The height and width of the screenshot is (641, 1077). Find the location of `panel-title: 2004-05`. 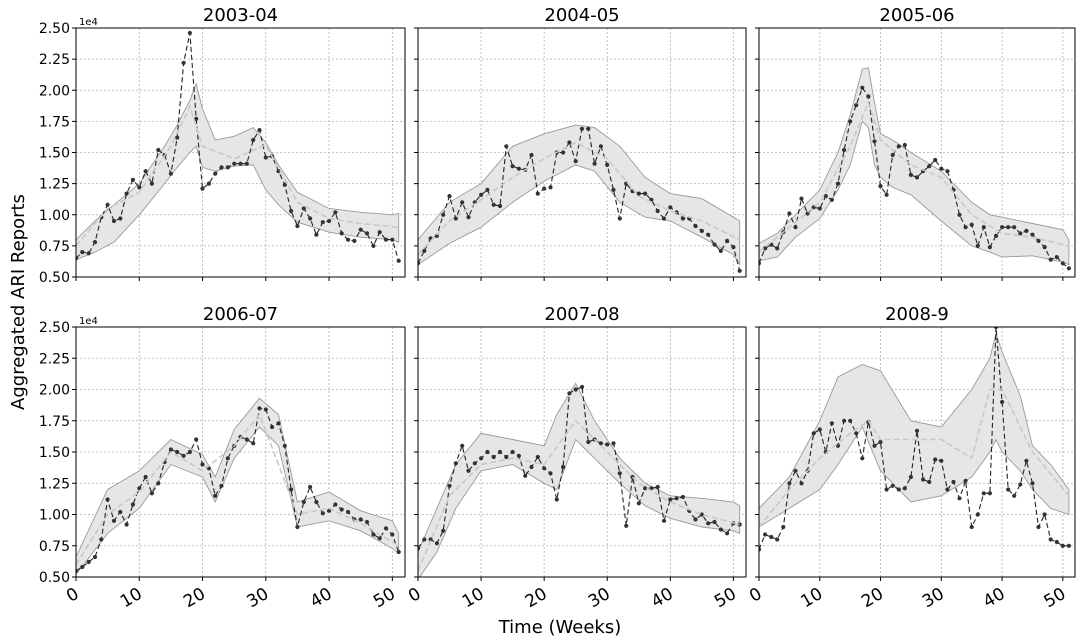

panel-title: 2004-05 is located at coordinates (581, 15).